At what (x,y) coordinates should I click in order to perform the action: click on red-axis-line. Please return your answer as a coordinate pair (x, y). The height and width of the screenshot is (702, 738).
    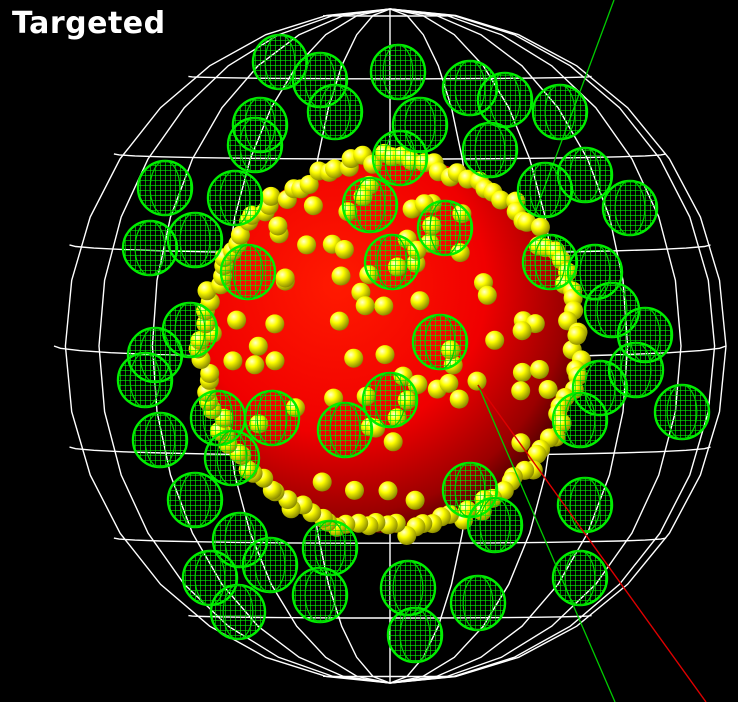
    Looking at the image, I should click on (592, 543).